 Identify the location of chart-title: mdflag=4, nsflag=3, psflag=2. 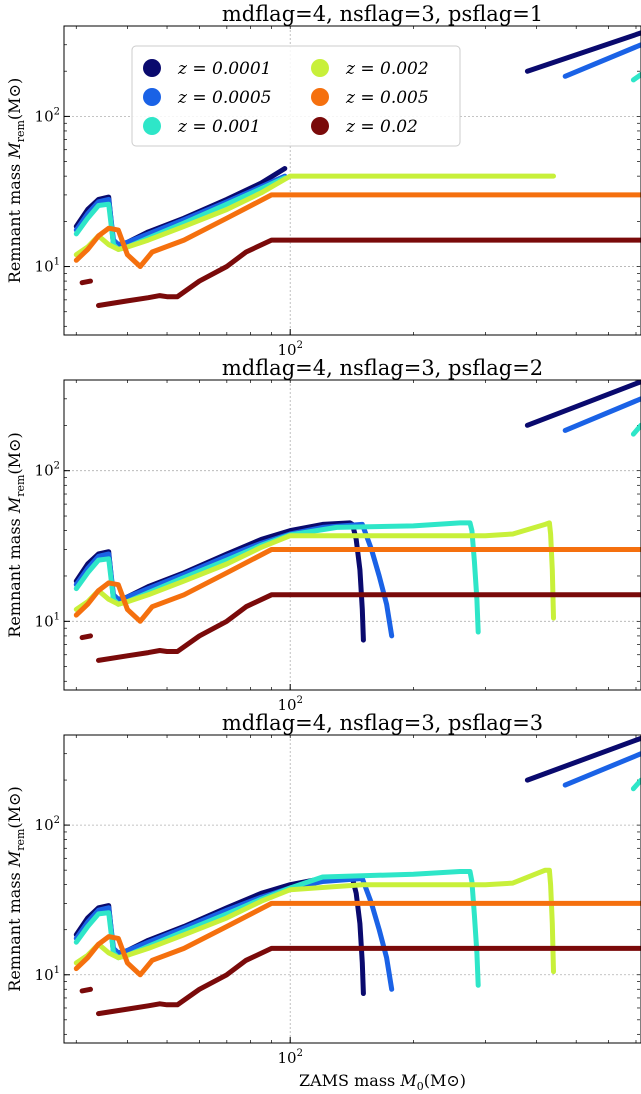
(382, 368).